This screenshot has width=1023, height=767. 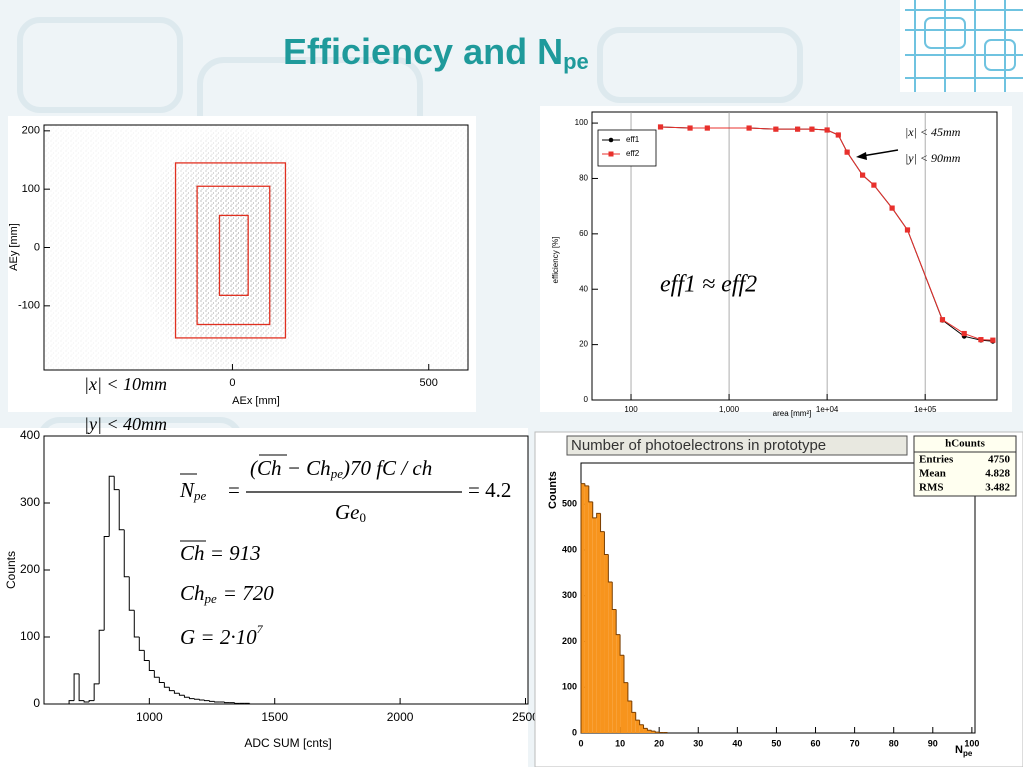 What do you see at coordinates (997, 488) in the screenshot?
I see `stats-value: 3.482` at bounding box center [997, 488].